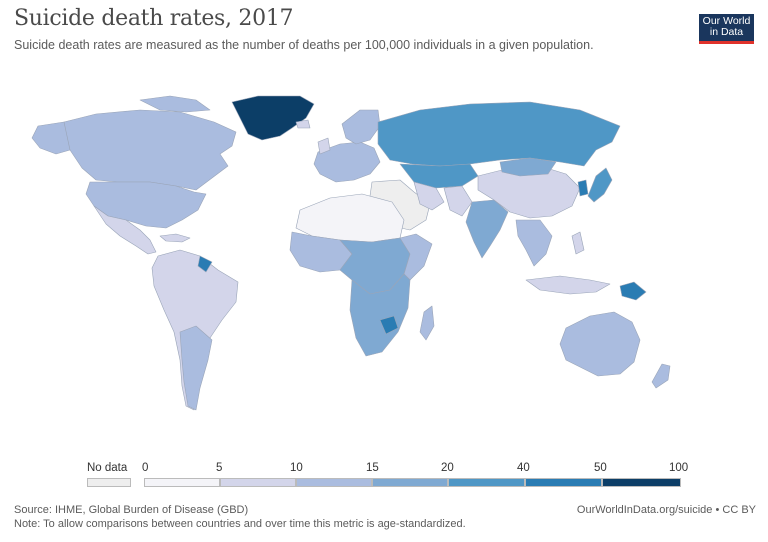 The height and width of the screenshot is (542, 768). What do you see at coordinates (175, 238) in the screenshot?
I see `region-caribbean` at bounding box center [175, 238].